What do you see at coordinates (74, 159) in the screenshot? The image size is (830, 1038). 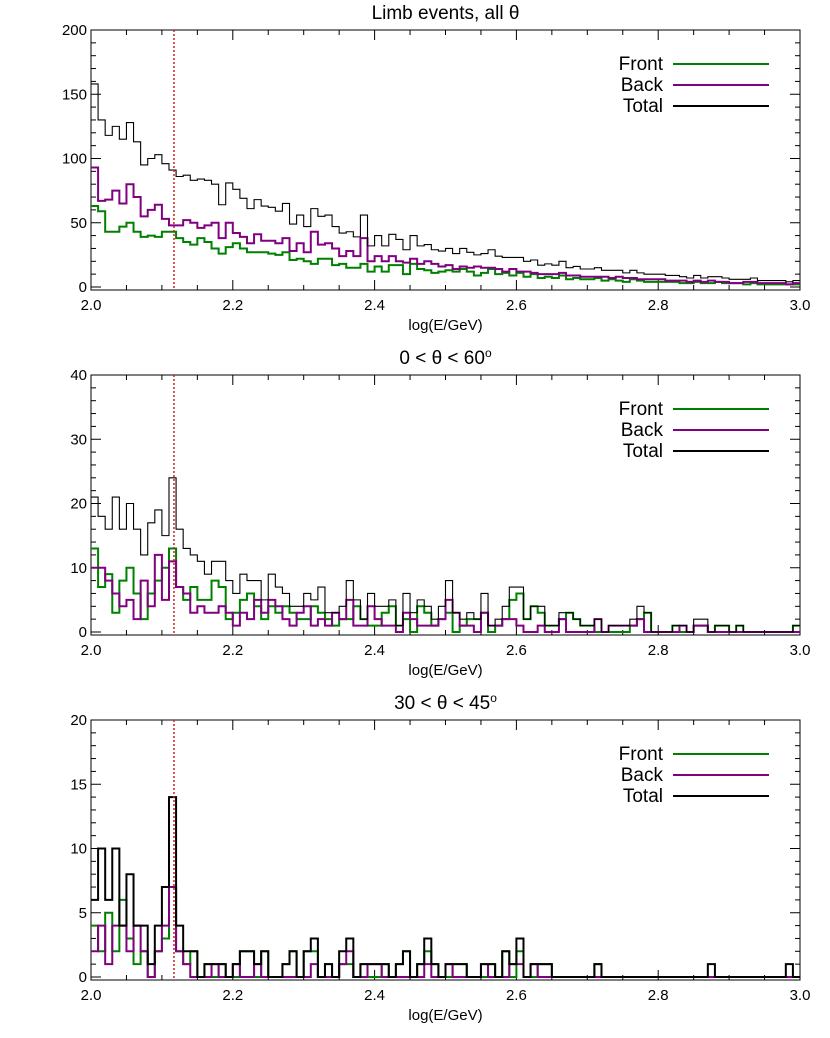 I see `y-tick-label: 100` at bounding box center [74, 159].